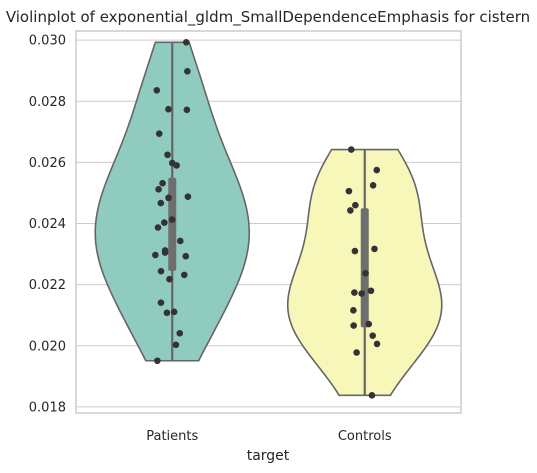  I want to click on y-tick-label: 0.022, so click(47, 285).